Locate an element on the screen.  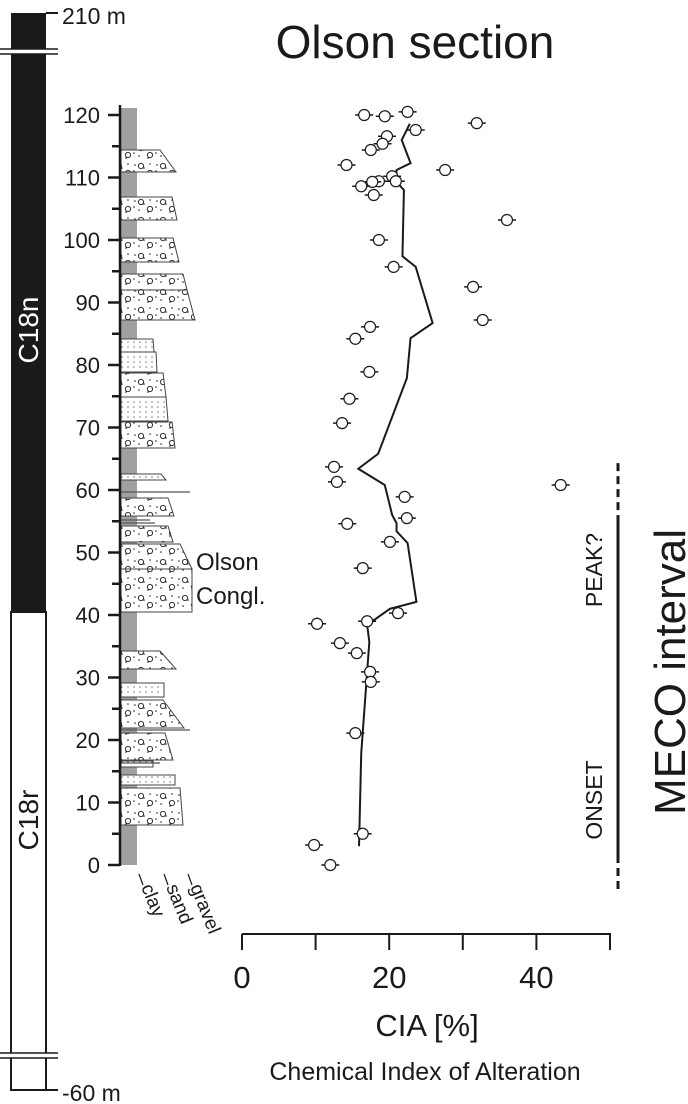
lithology-column is located at coordinates (158, 486).